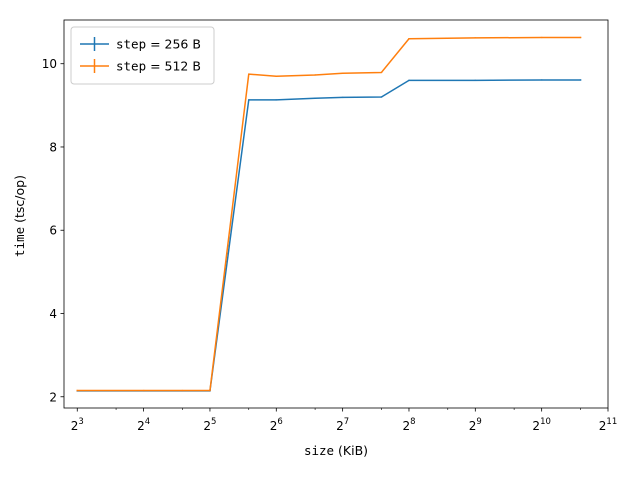 This screenshot has width=640, height=480. What do you see at coordinates (351, 450) in the screenshot?
I see `x-axis-label-rest: (KiB)` at bounding box center [351, 450].